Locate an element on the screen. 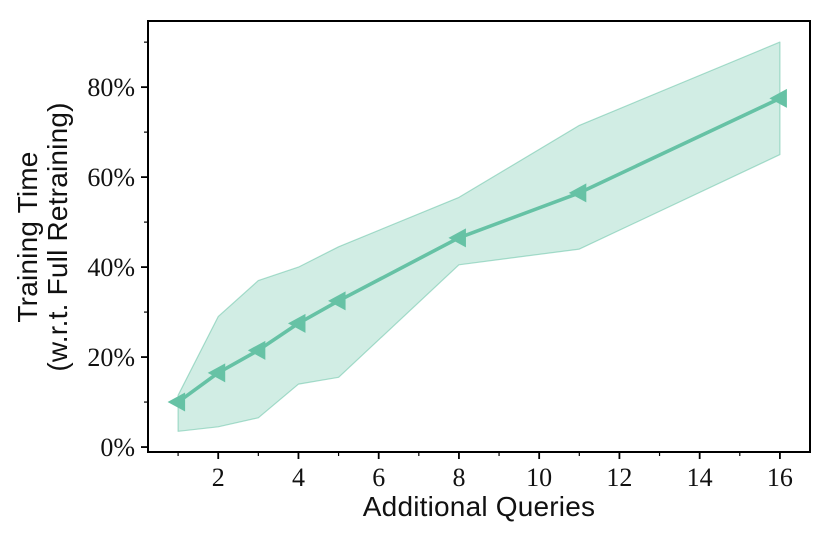 Image resolution: width=831 pixels, height=540 pixels. y-axis-label-line1: Training Time is located at coordinates (27, 237).